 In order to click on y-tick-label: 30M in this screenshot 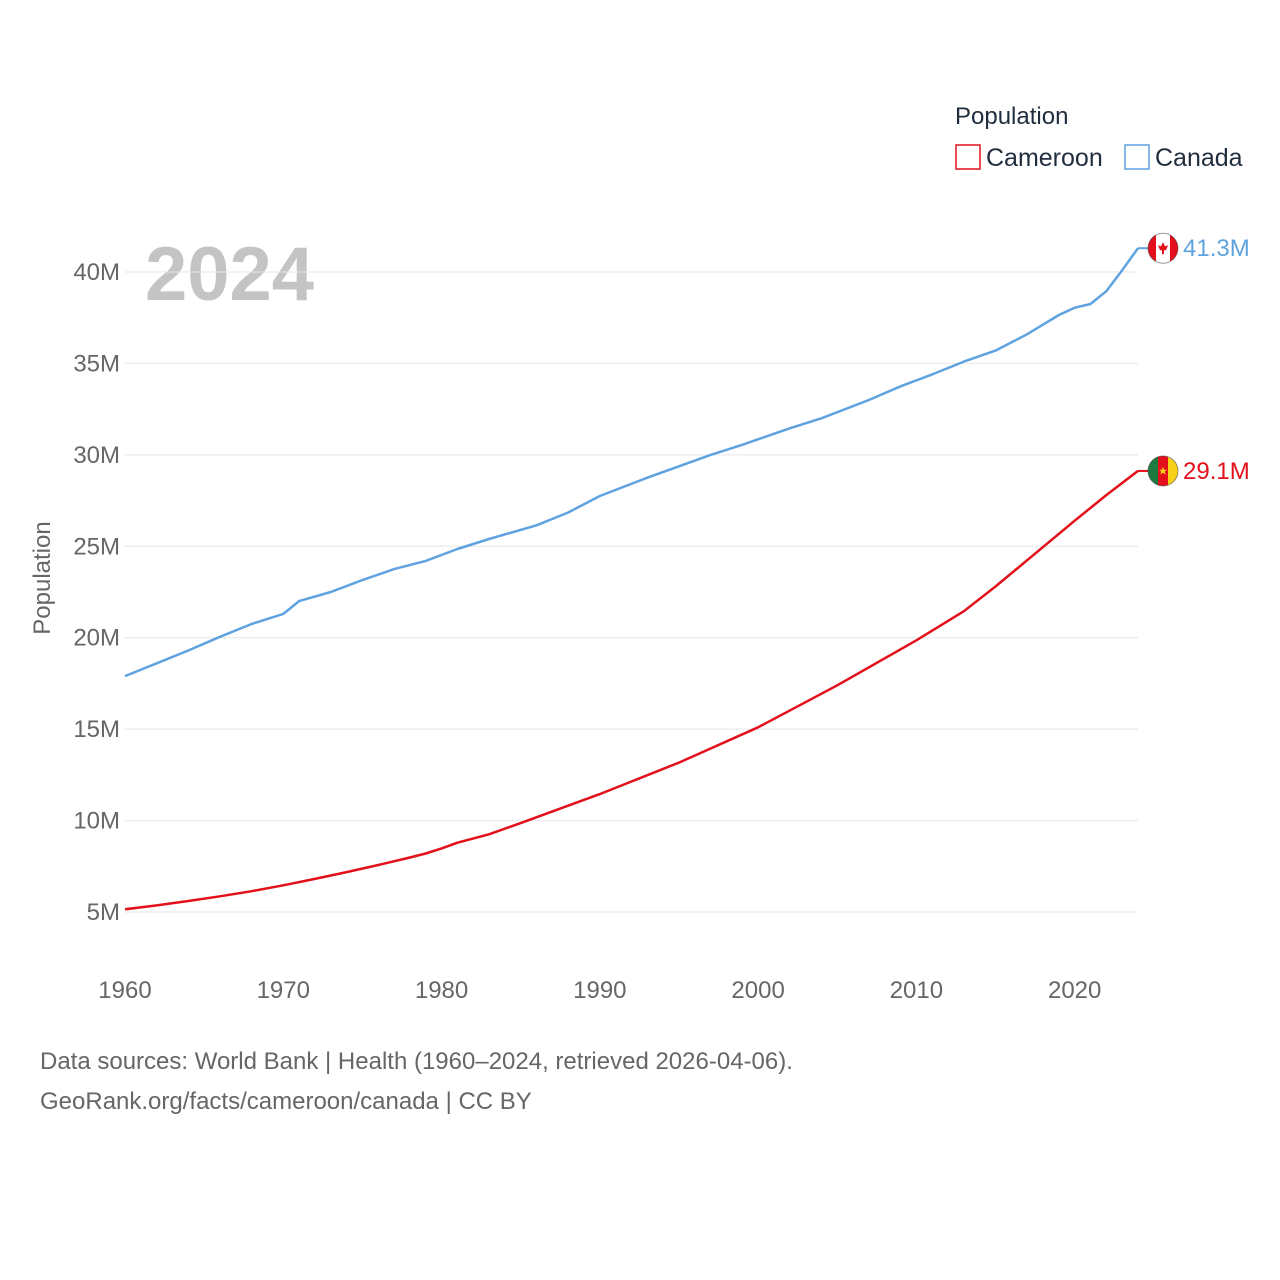, I will do `click(96, 455)`.